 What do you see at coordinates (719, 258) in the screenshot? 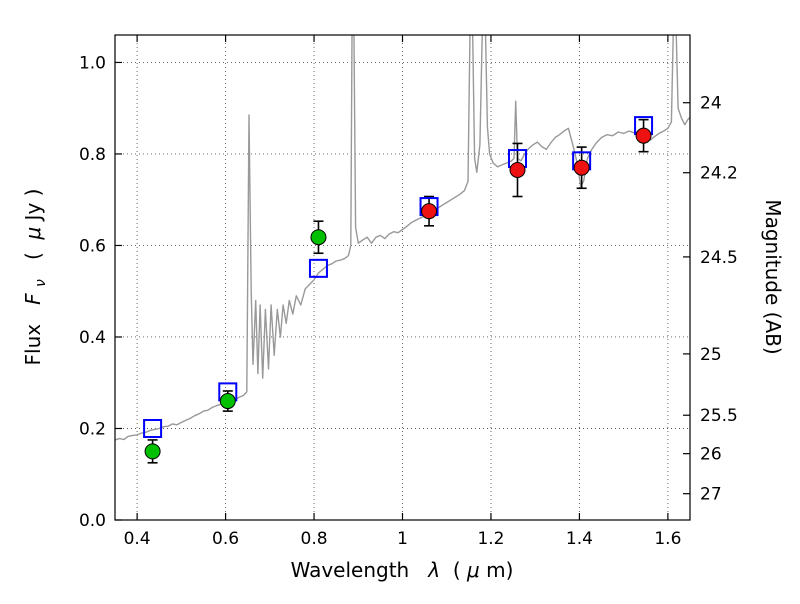
I see `magnitude-tick-label: 24.5` at bounding box center [719, 258].